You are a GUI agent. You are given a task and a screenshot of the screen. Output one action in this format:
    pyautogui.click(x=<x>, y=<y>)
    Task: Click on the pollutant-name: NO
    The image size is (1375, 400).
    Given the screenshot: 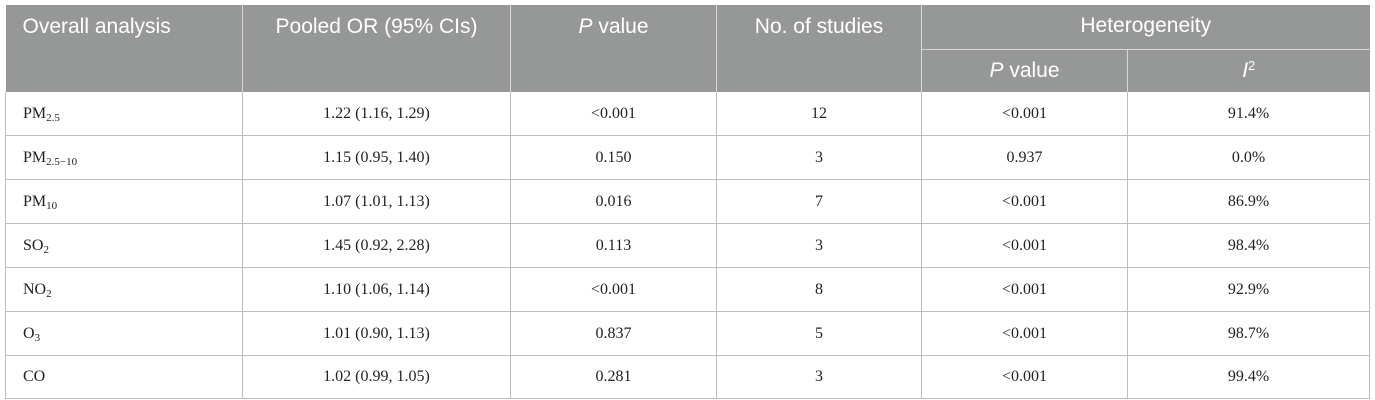 What is the action you would take?
    pyautogui.click(x=35, y=289)
    